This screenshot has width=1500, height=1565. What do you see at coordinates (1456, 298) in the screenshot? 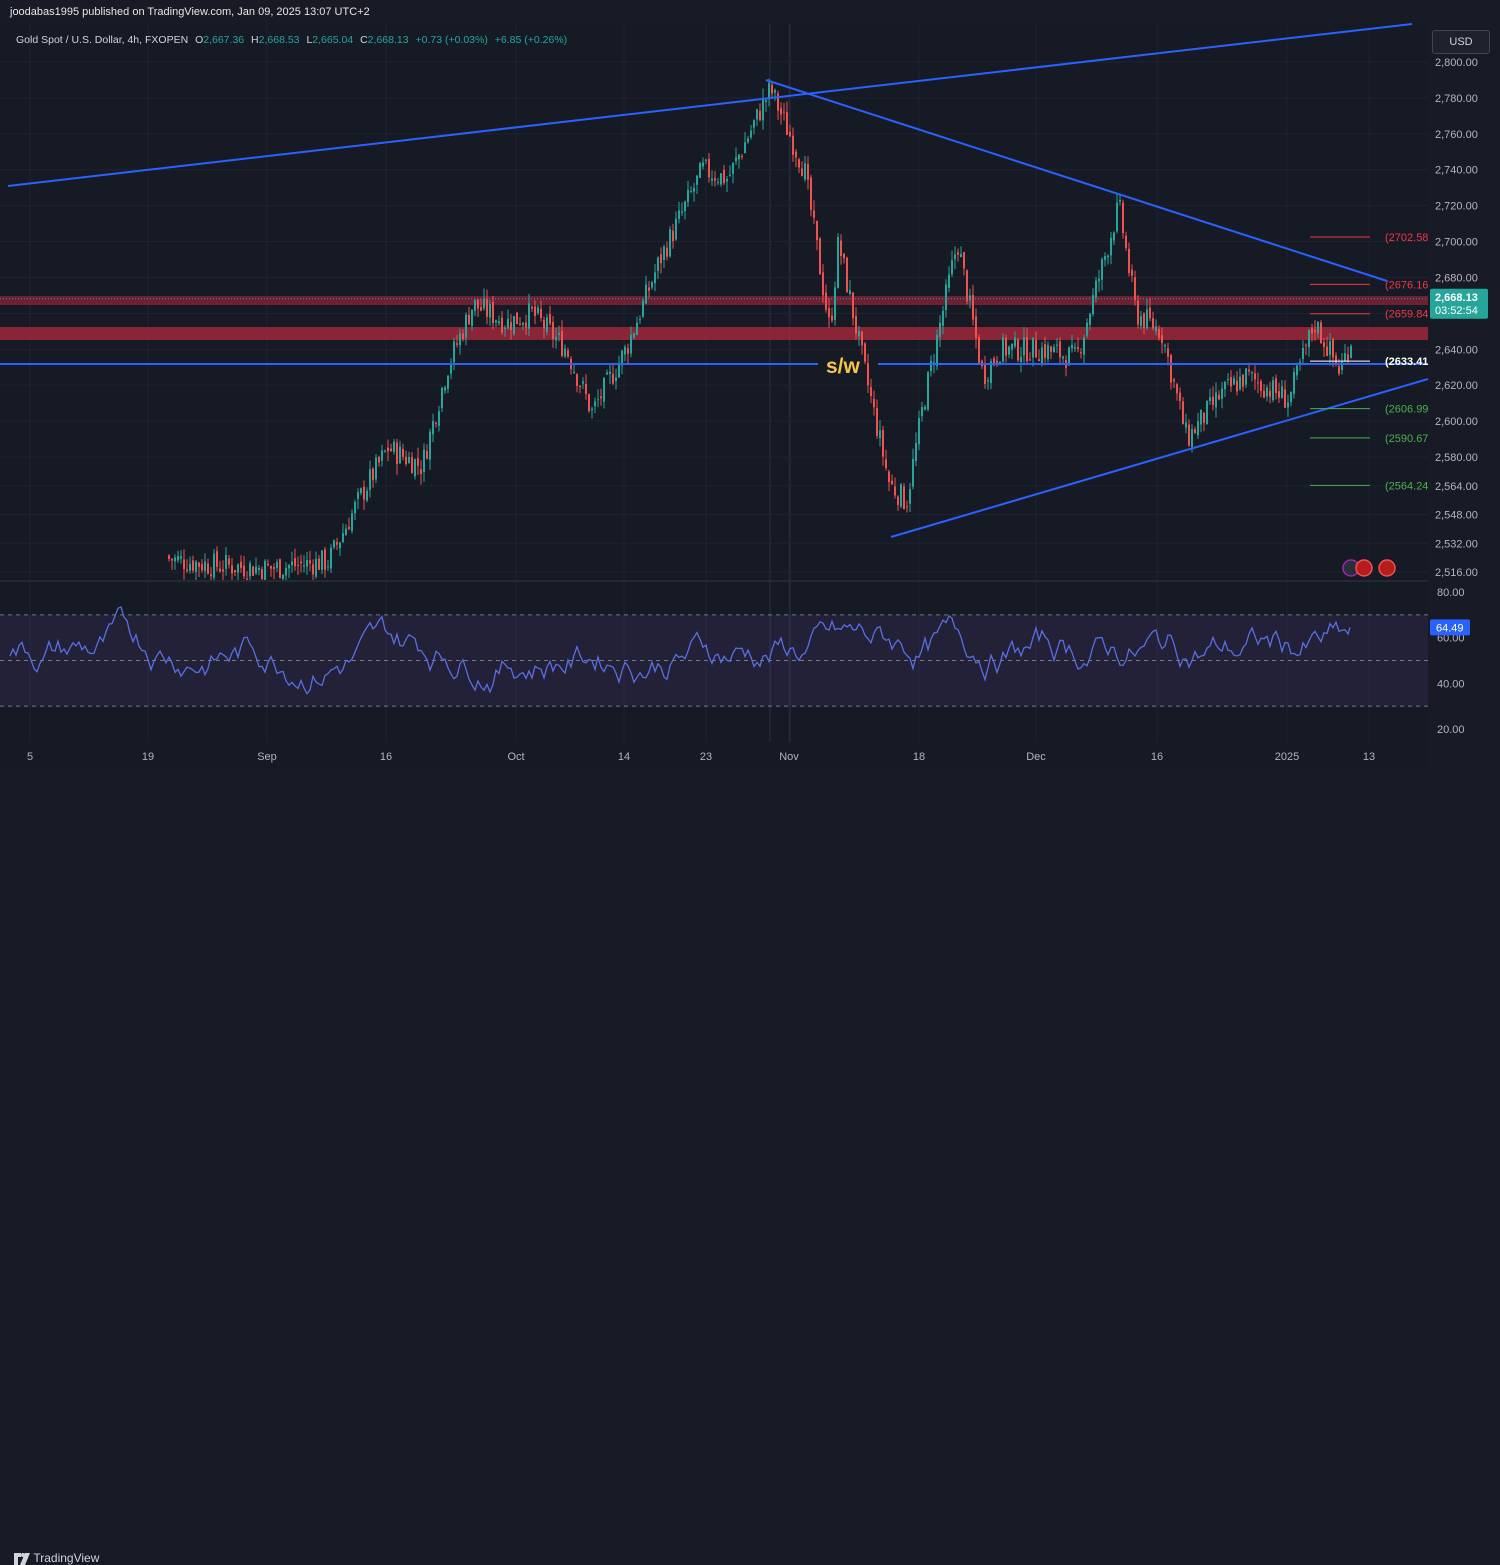
I see `last-price-text: 2,668.13` at bounding box center [1456, 298].